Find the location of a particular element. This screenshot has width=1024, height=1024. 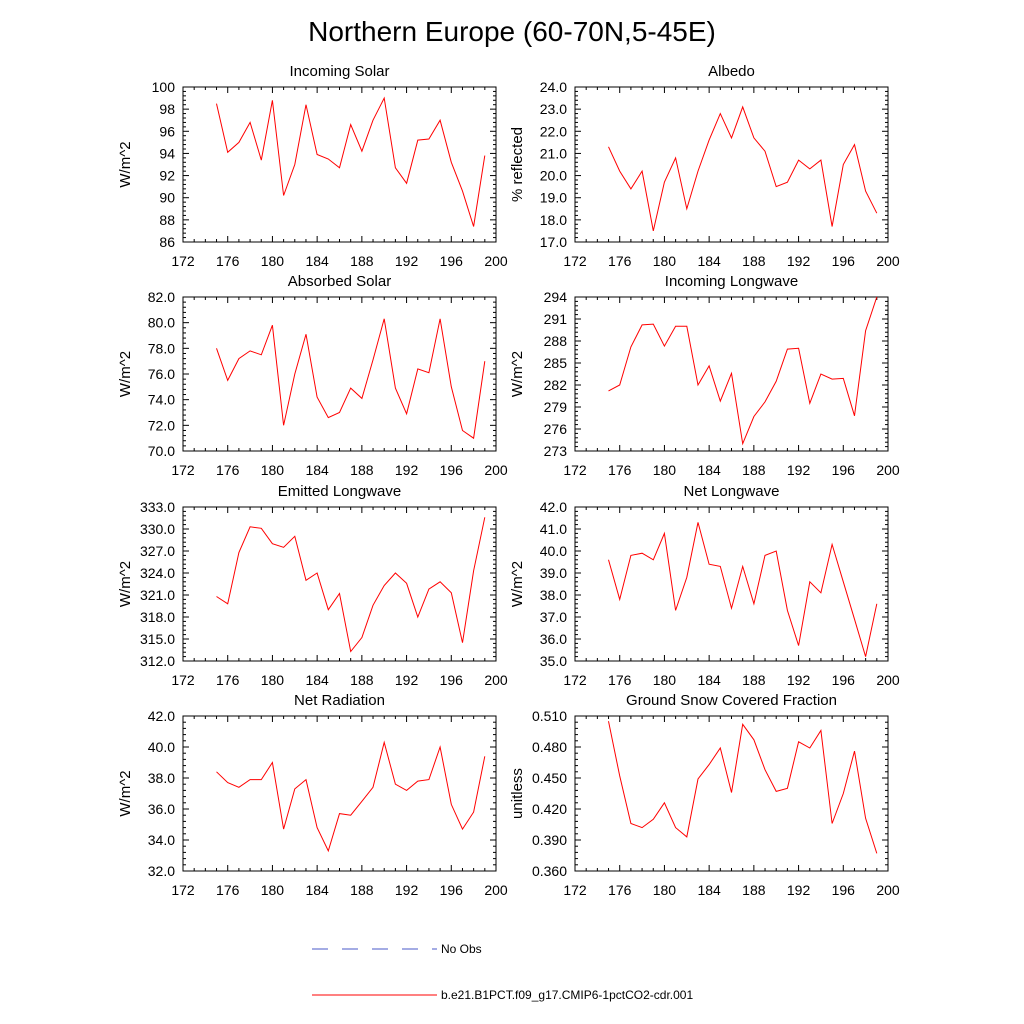

y-tick-label: 23.0 is located at coordinates (553, 109).